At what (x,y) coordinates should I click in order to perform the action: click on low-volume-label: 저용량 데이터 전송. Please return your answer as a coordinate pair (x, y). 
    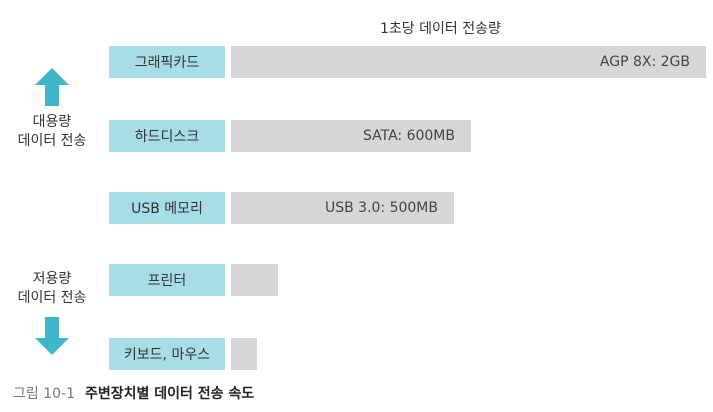
    Looking at the image, I should click on (52, 289).